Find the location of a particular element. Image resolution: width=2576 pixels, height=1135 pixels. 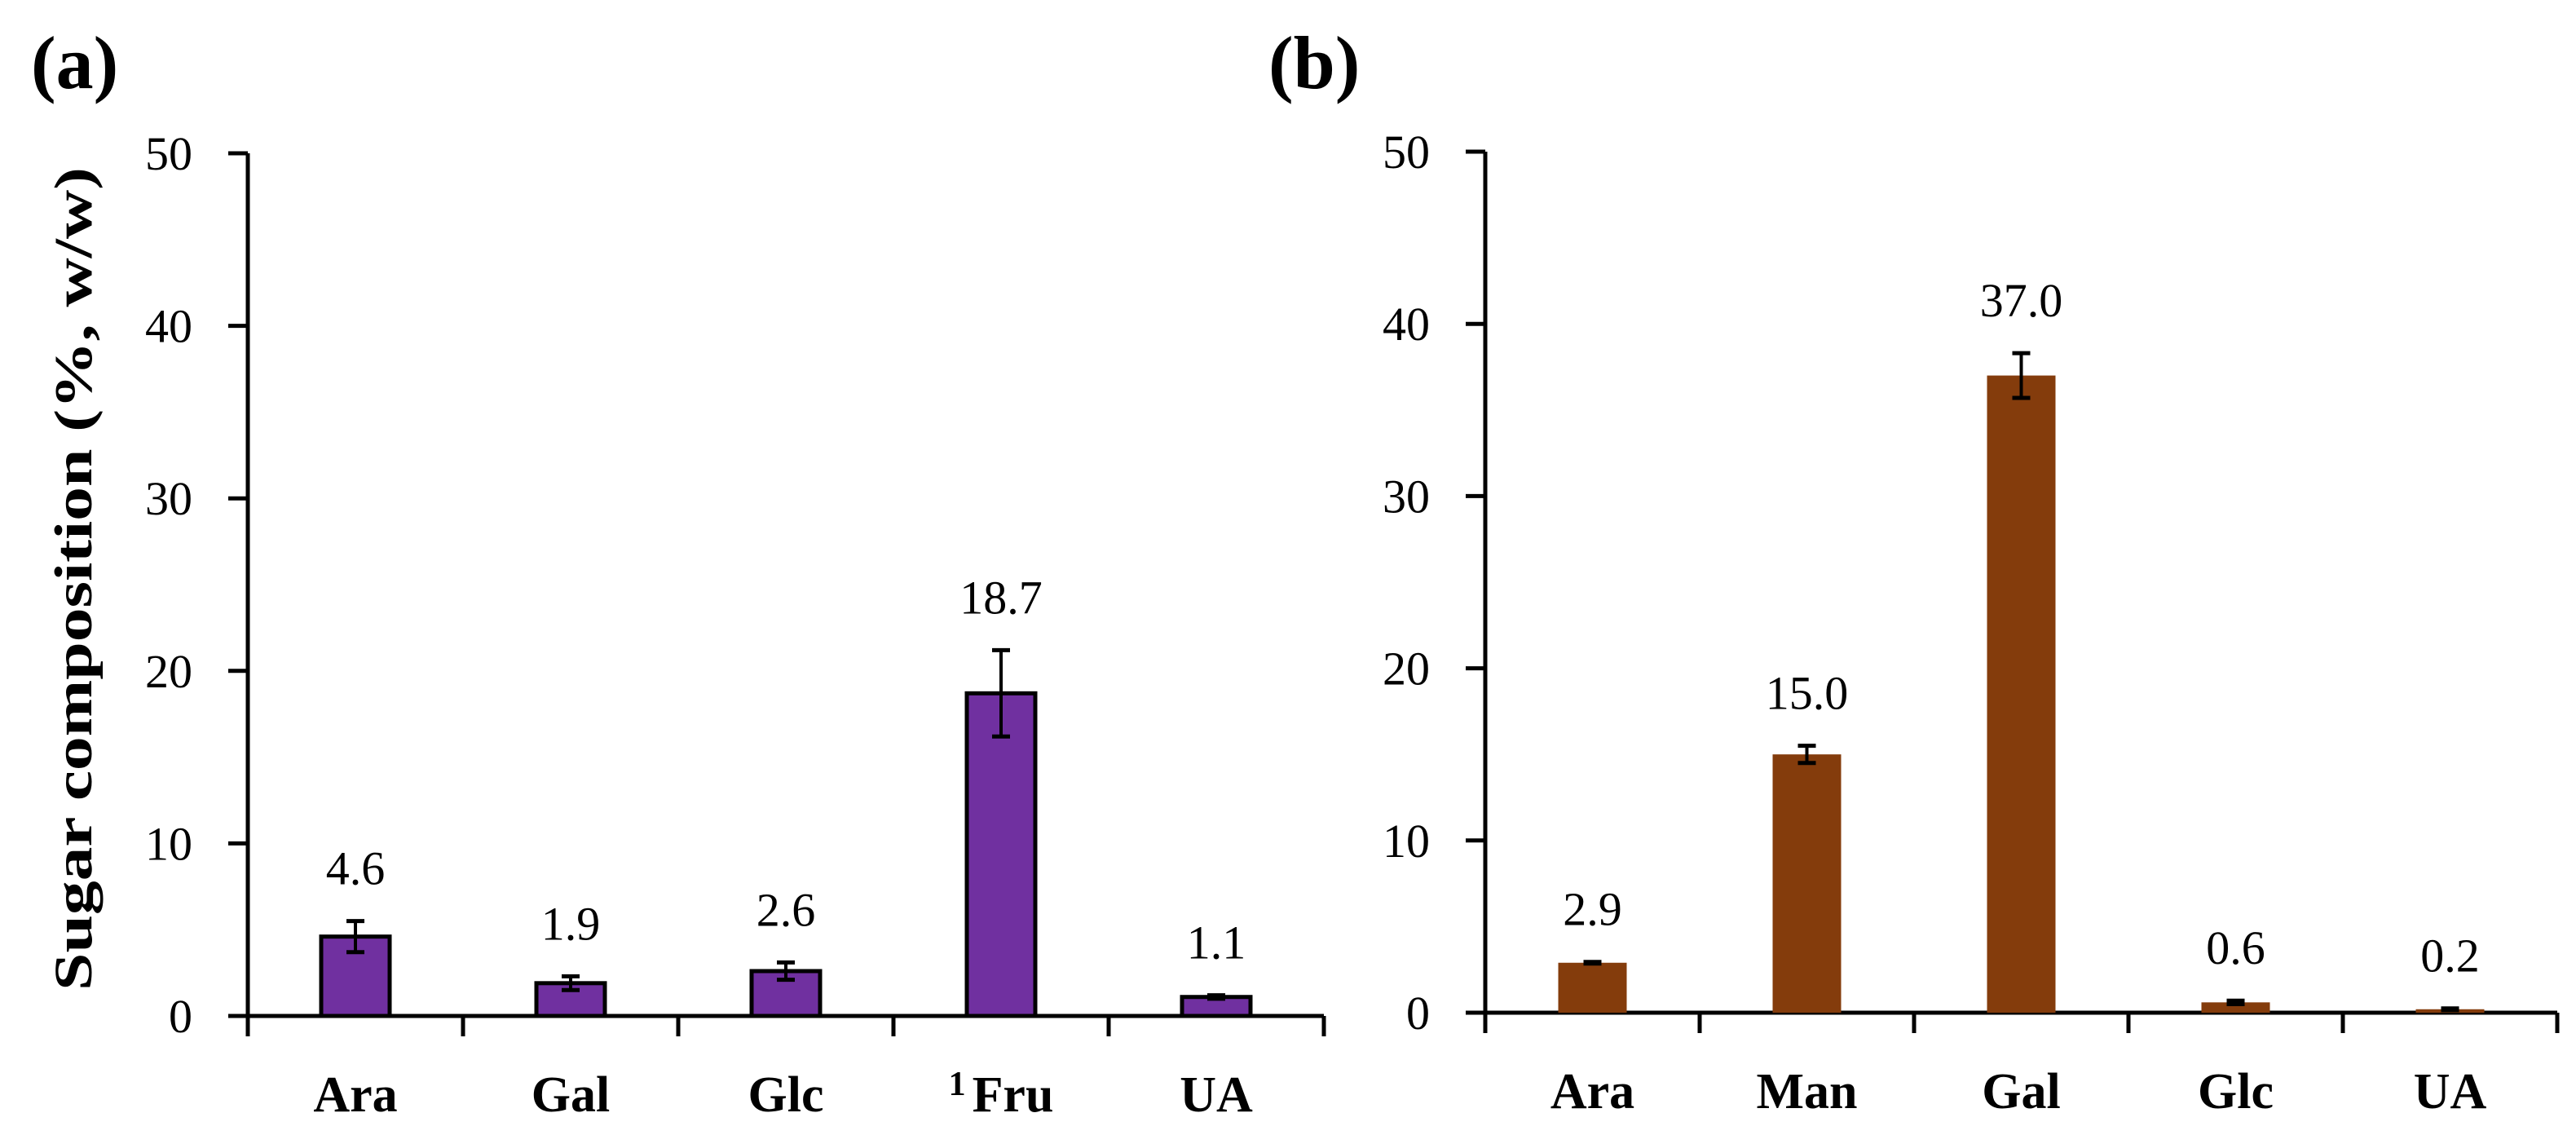

data-label: 1.9 is located at coordinates (571, 923).